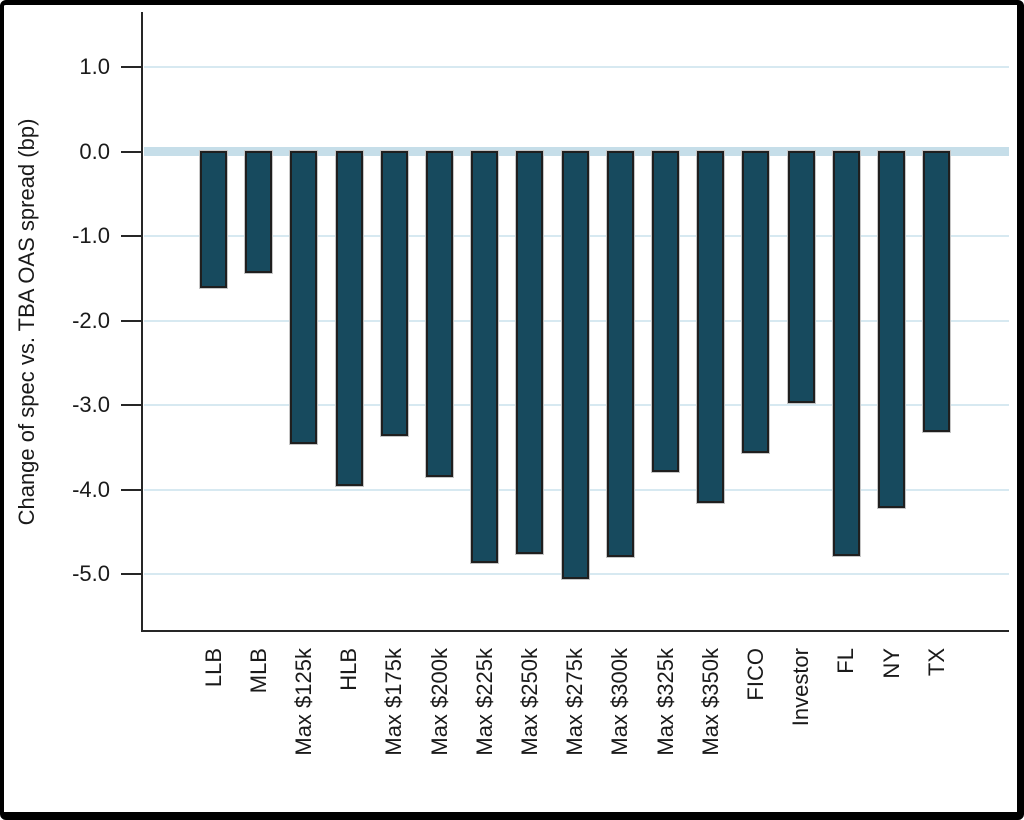 The image size is (1024, 820). Describe the element at coordinates (484, 702) in the screenshot. I see `x-tick-label: Max $225k` at that location.